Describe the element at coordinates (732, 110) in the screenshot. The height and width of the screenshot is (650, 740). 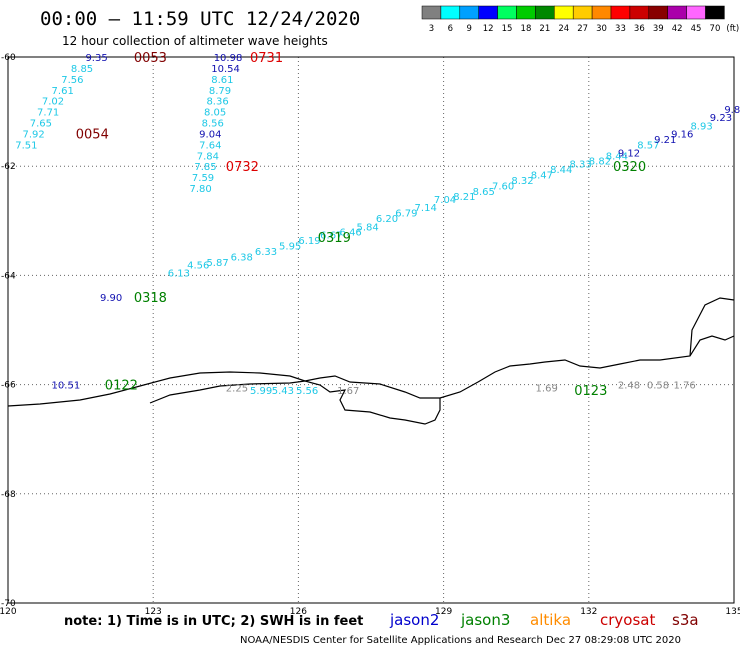
I see `swh-value: 9.8` at that location.